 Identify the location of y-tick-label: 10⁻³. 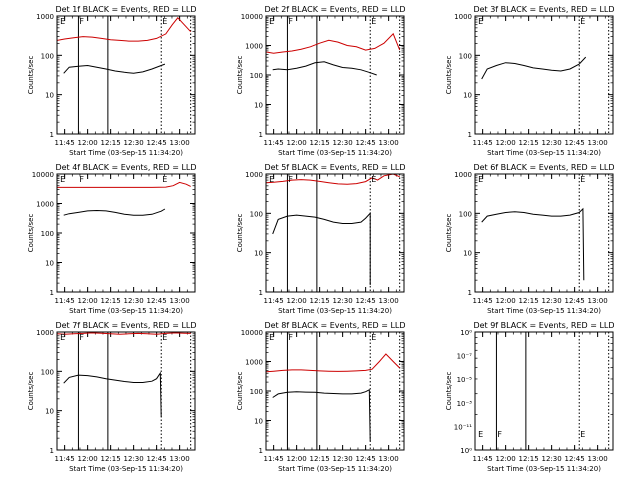
(465, 404).